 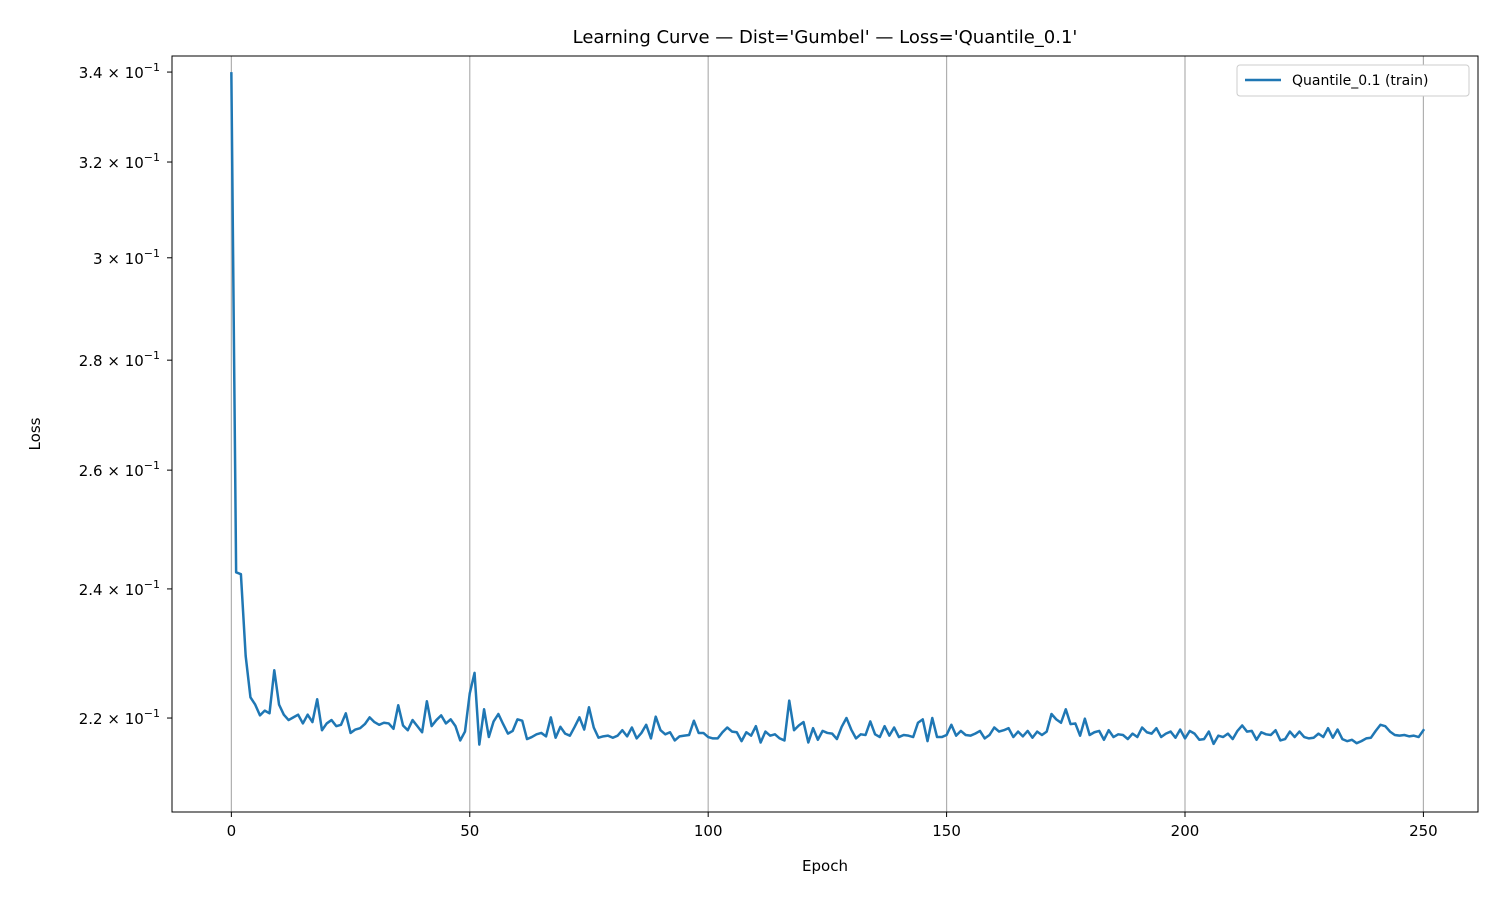 I want to click on y-tick-label: 2.4 × 10⁻¹, so click(x=119, y=588).